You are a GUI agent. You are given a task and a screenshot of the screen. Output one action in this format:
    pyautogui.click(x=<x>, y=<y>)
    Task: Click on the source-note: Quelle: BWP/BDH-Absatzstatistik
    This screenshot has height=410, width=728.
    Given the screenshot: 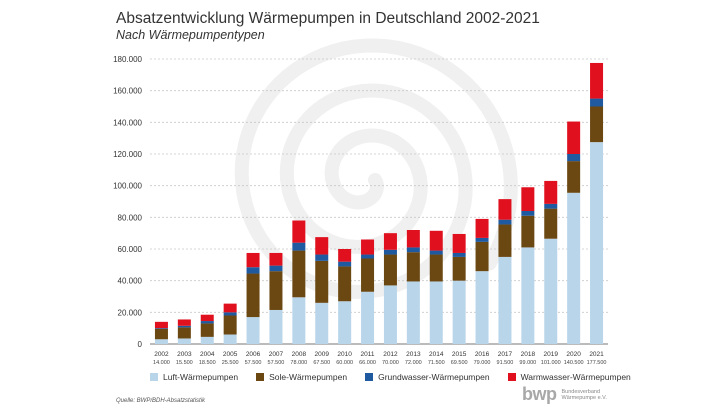 What is the action you would take?
    pyautogui.click(x=161, y=401)
    